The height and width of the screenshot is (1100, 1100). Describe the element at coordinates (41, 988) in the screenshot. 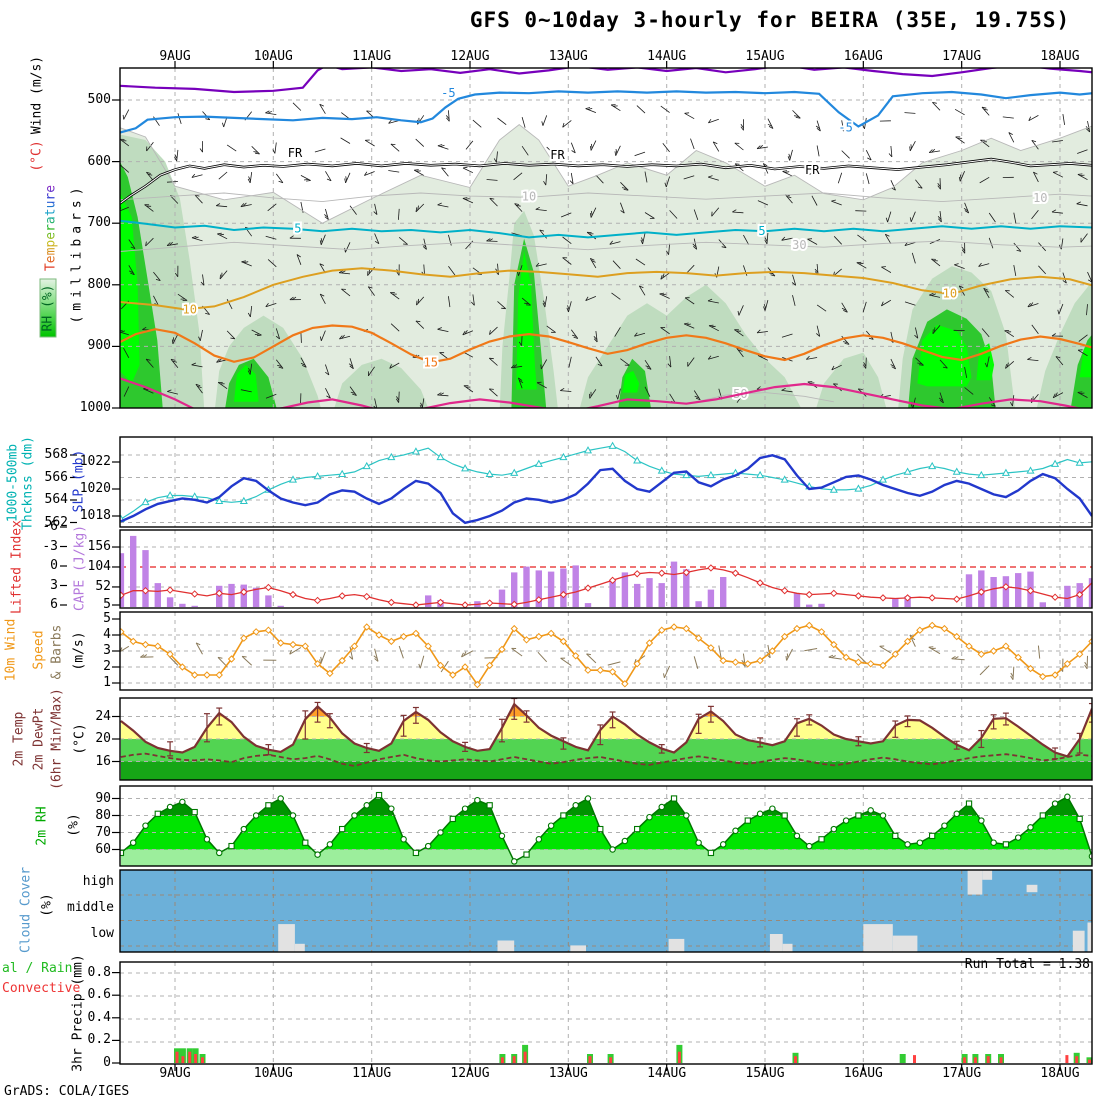

I see `precip-convective-legend: Convective` at that location.